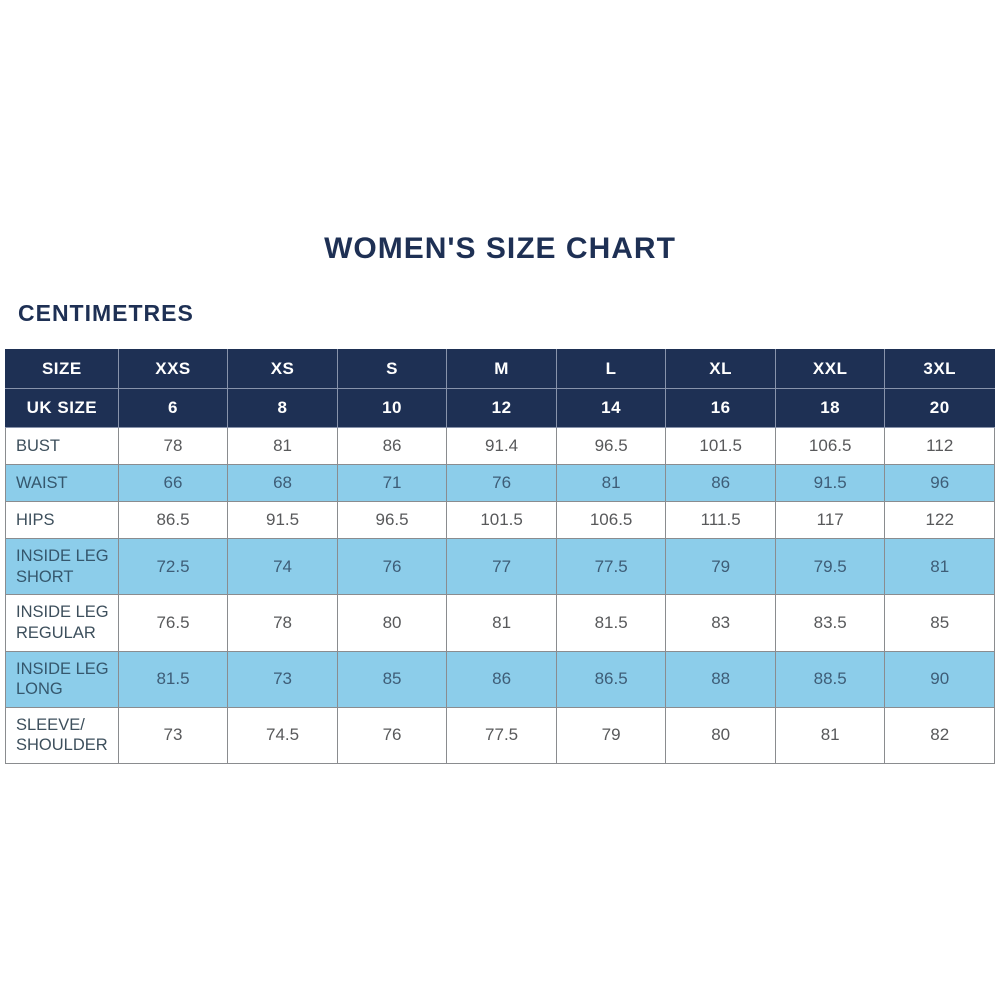 The height and width of the screenshot is (1000, 1000). I want to click on measurement-row: INSIDE LEG SHORT 72.5 74 76 77 77.5 79 79.5 81, so click(500, 566).